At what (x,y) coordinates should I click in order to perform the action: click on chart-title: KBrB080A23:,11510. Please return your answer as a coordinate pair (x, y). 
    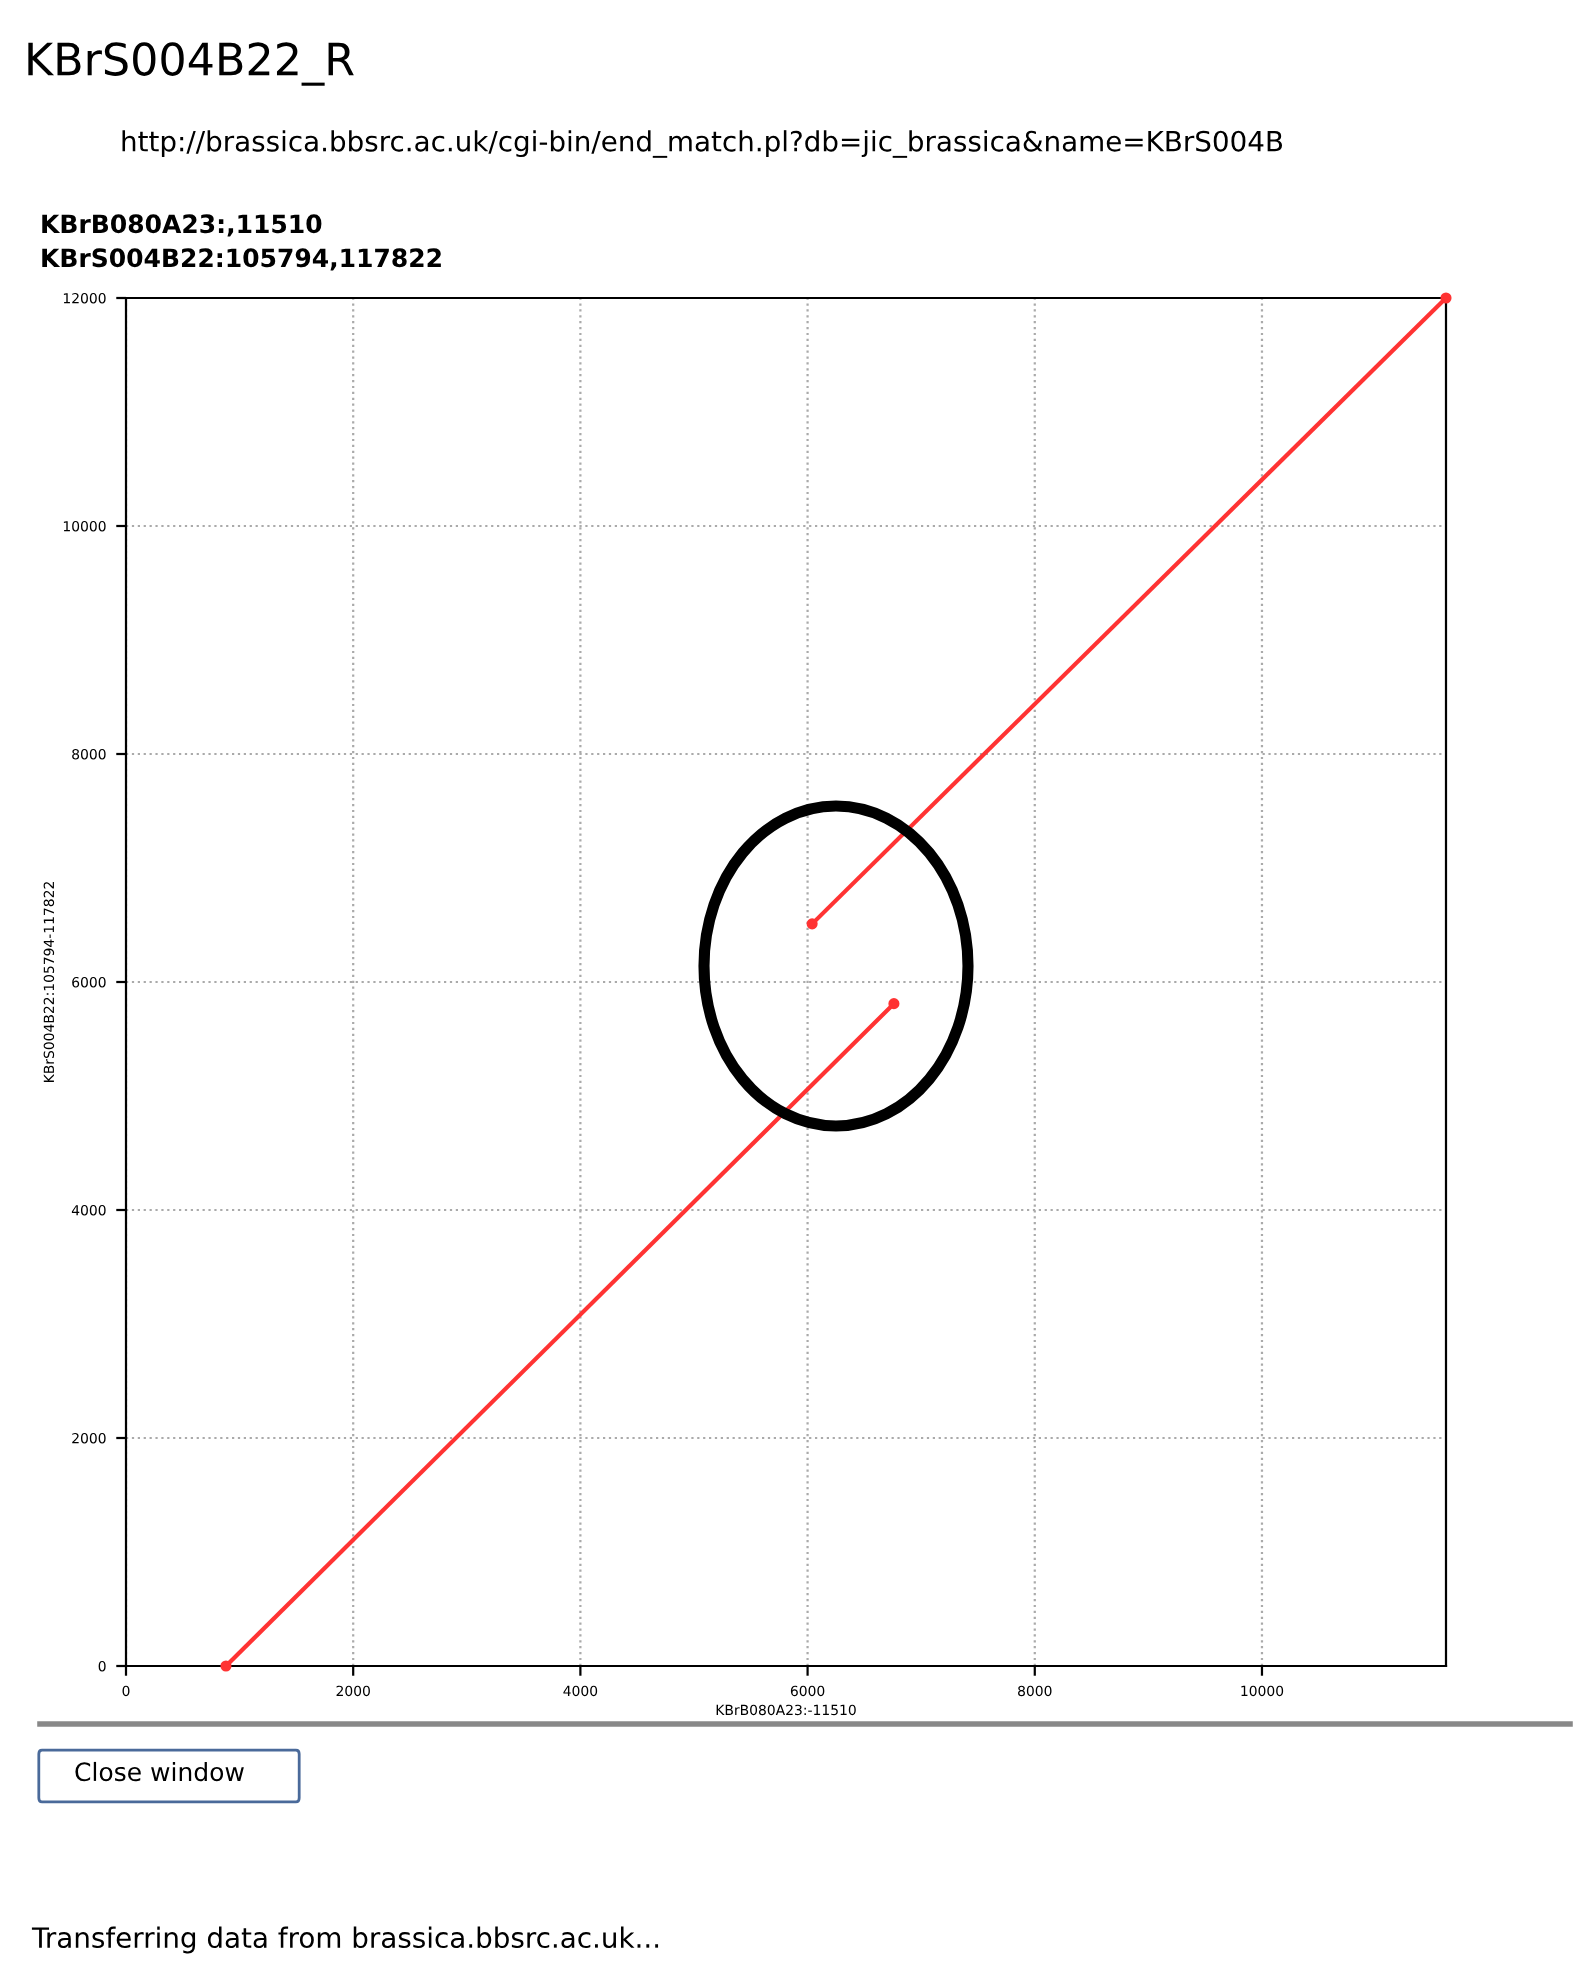
    Looking at the image, I should click on (182, 225).